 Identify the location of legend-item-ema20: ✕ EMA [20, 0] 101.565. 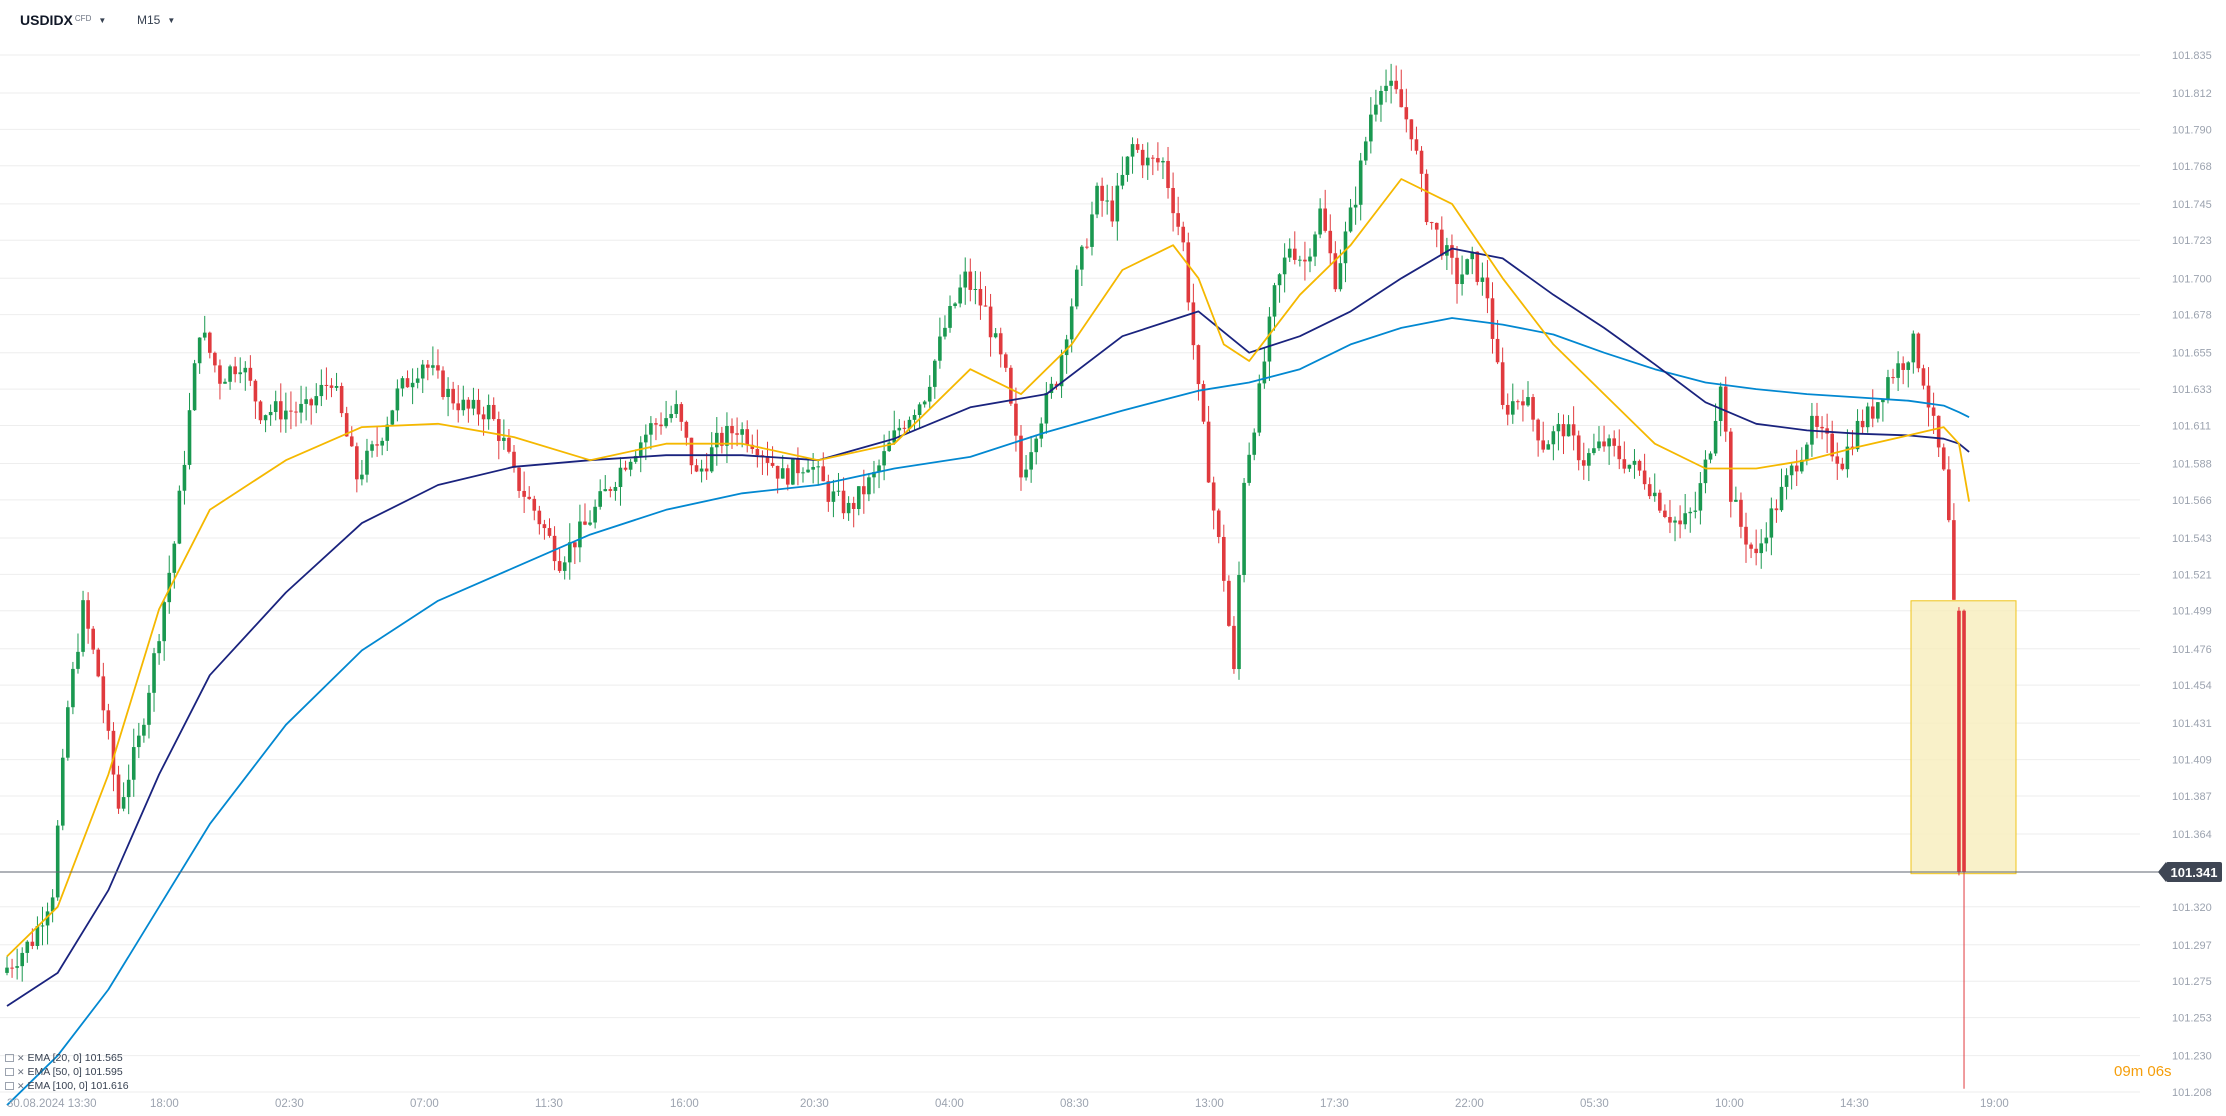
(67, 1058).